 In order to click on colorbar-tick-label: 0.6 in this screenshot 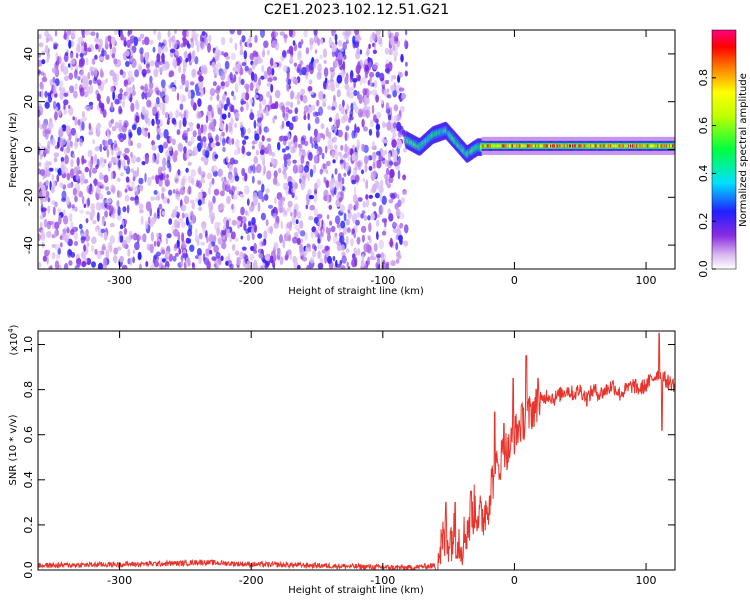, I will do `click(703, 126)`.